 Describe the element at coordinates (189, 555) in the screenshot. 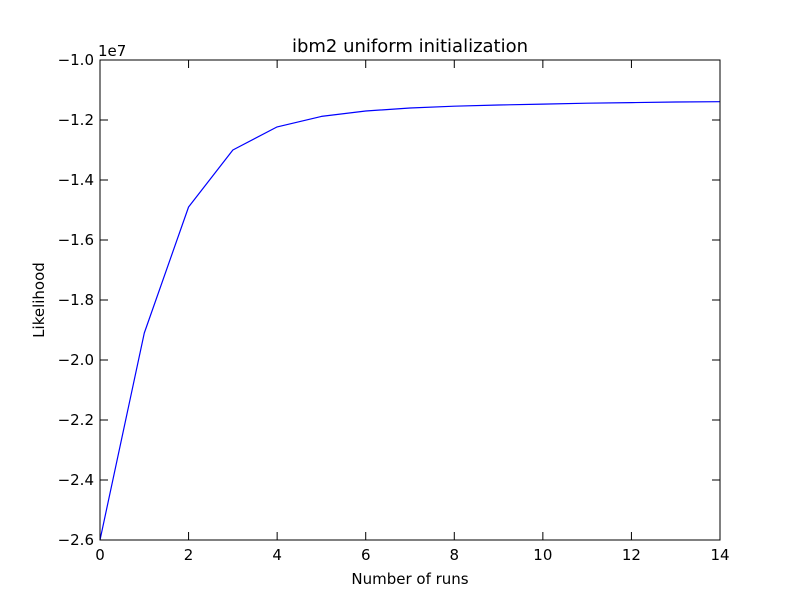

I see `x-tick-label: 2` at that location.